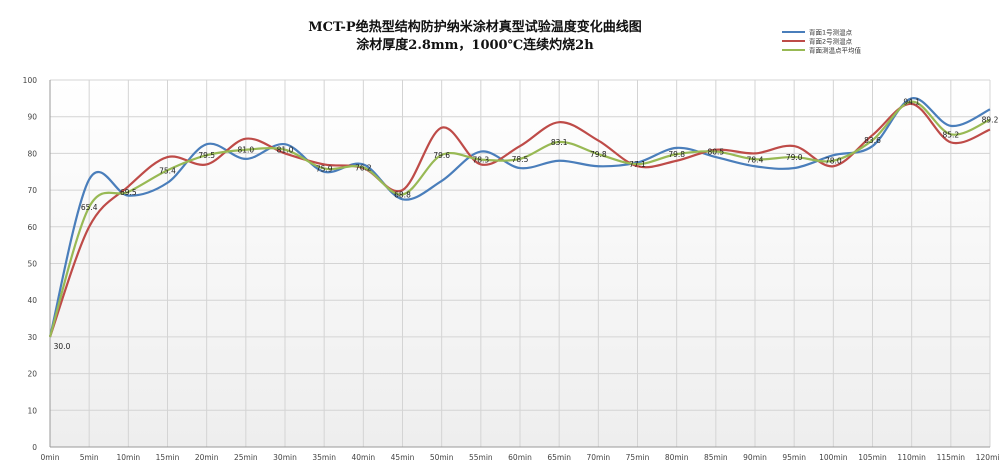 This screenshot has height=467, width=1000. Describe the element at coordinates (89, 207) in the screenshot. I see `data-label: 65.4` at that location.